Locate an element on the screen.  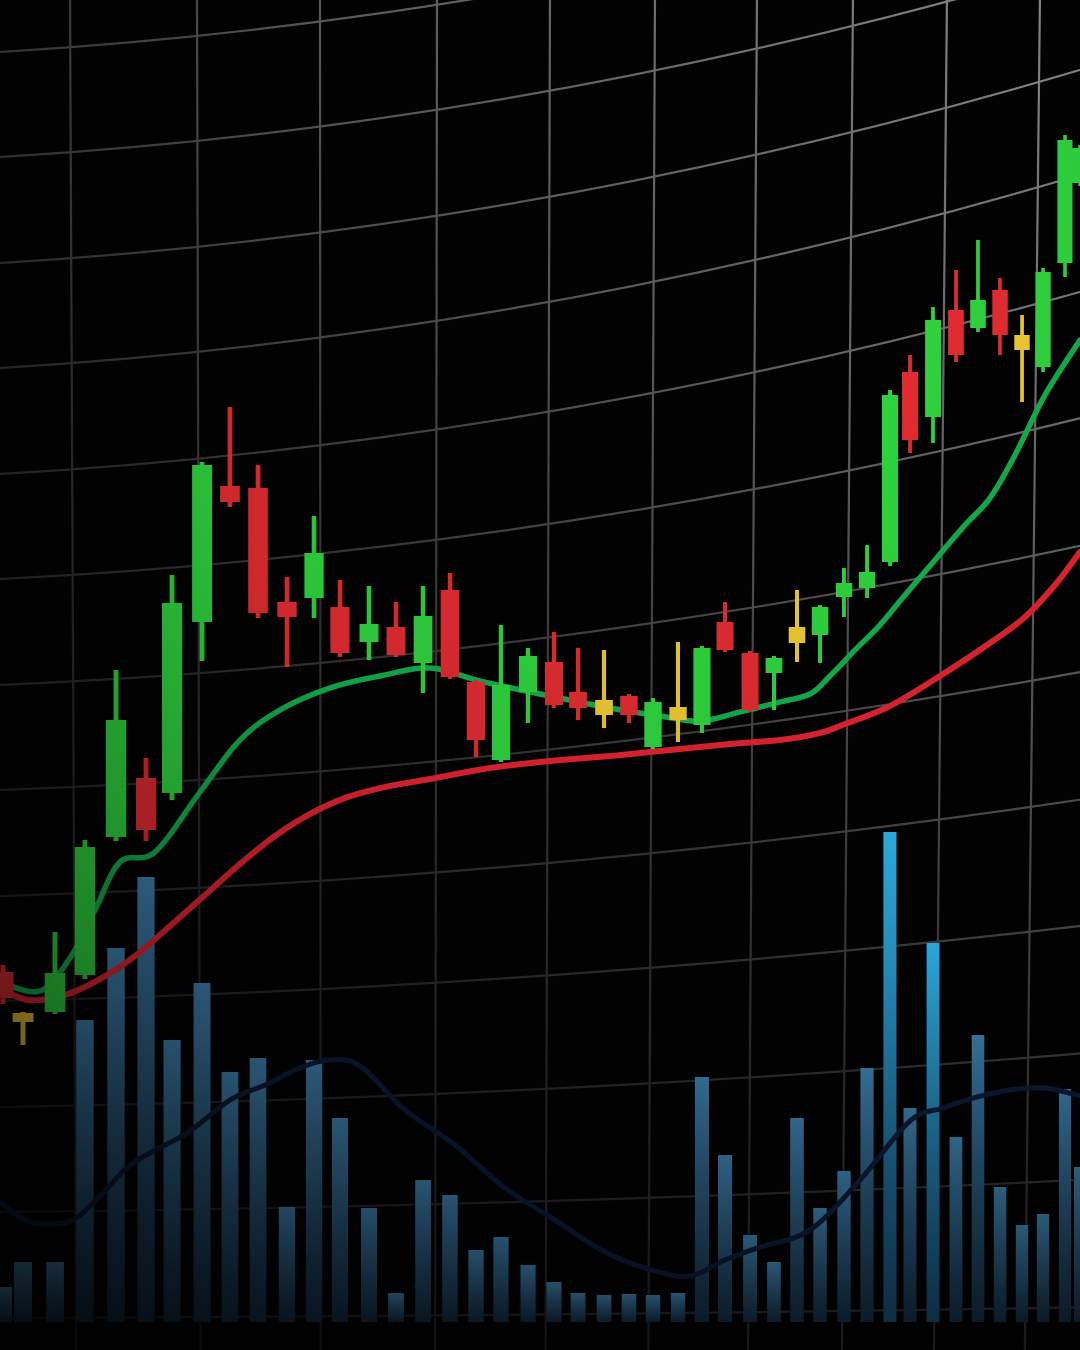
candle-bear is located at coordinates (750, 681).